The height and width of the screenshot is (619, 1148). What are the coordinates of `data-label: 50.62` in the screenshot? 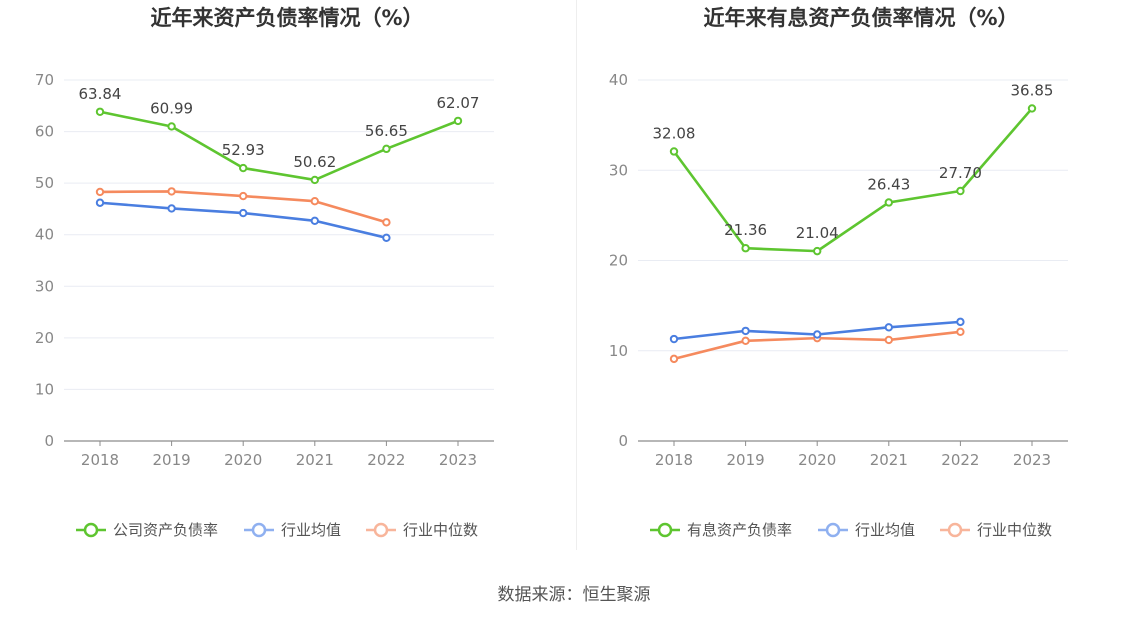 It's located at (314, 162).